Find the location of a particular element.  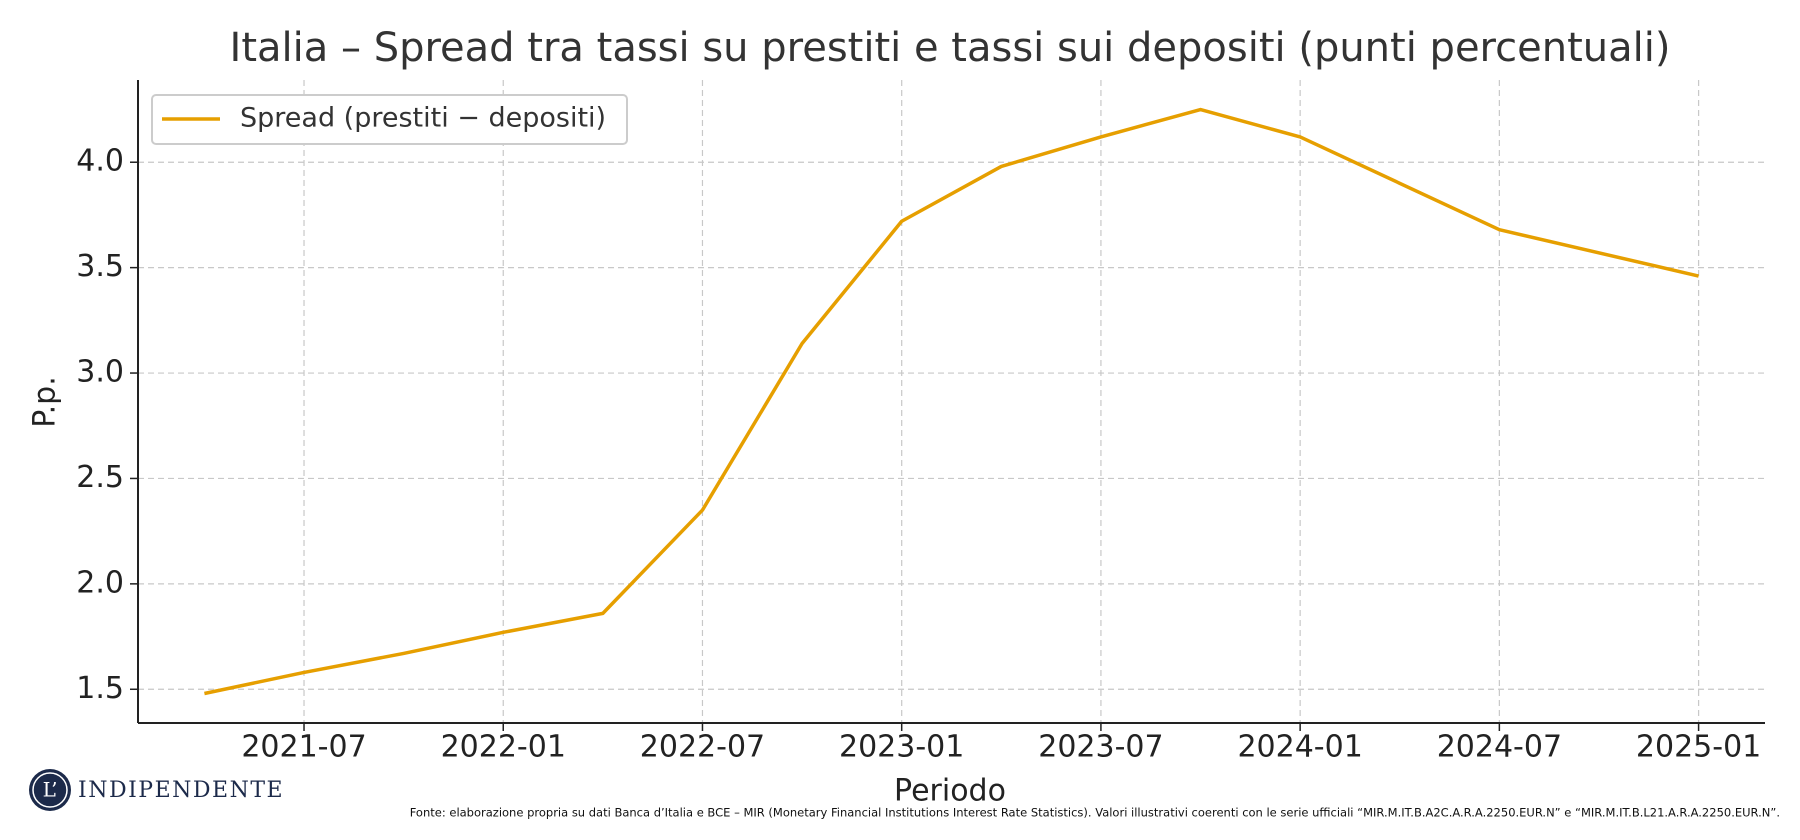

y-tick-label: 4.0 is located at coordinates (100, 161).